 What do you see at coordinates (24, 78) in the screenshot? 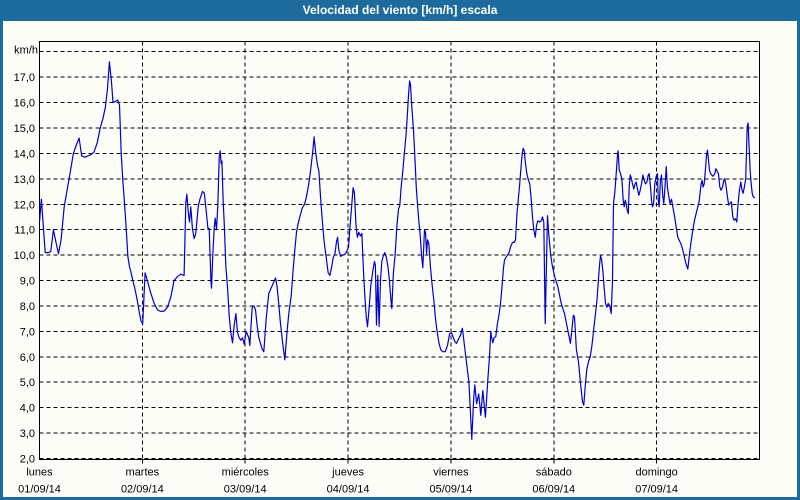
I see `y-tick-label: 17,0` at bounding box center [24, 78].